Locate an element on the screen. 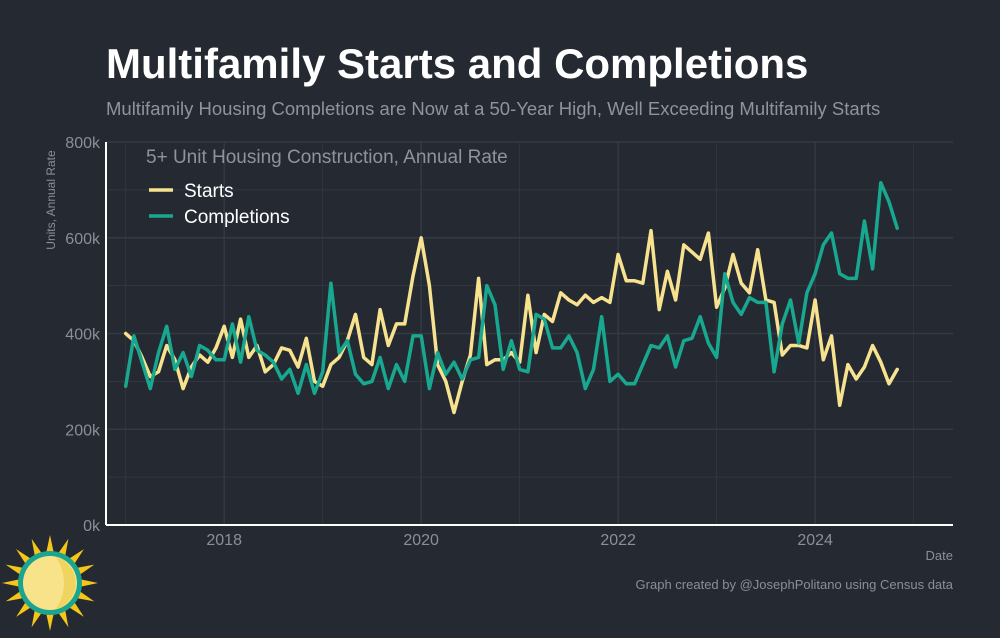 The height and width of the screenshot is (638, 1000). chart-title: Multifamily Starts and Completions is located at coordinates (457, 63).